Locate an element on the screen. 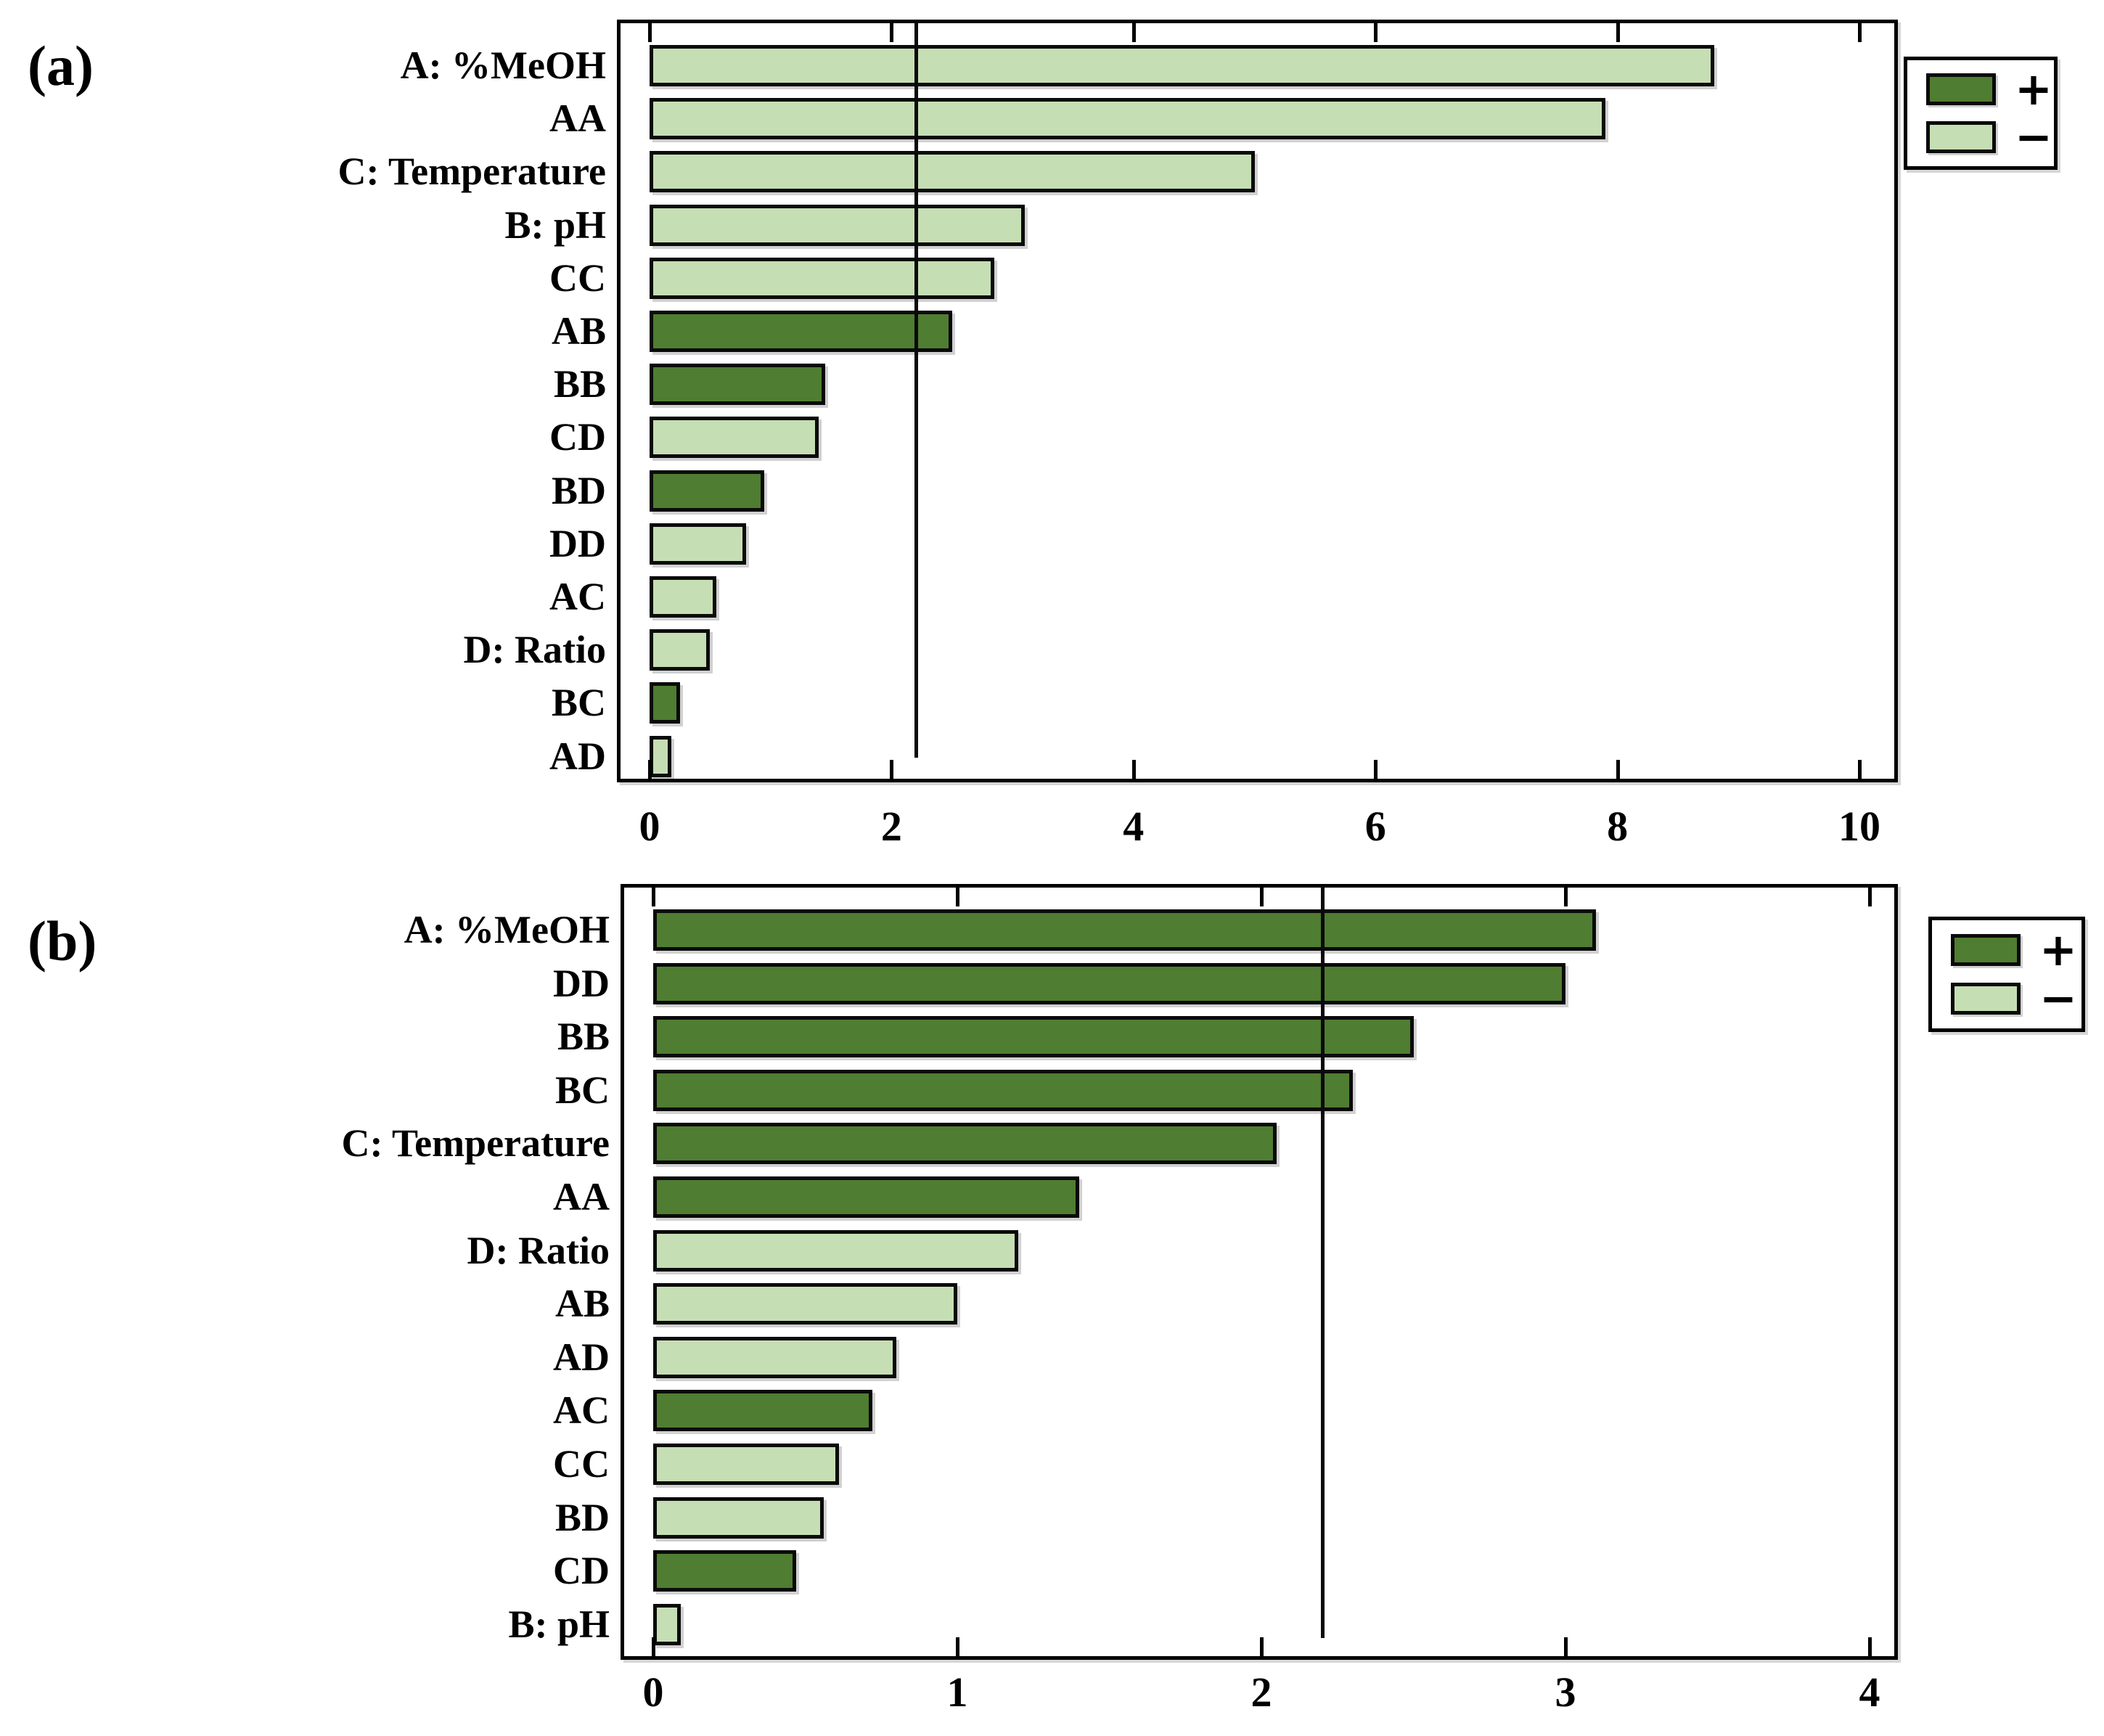 Image resolution: width=2104 pixels, height=1736 pixels. category-label: C: Temperature is located at coordinates (472, 172).